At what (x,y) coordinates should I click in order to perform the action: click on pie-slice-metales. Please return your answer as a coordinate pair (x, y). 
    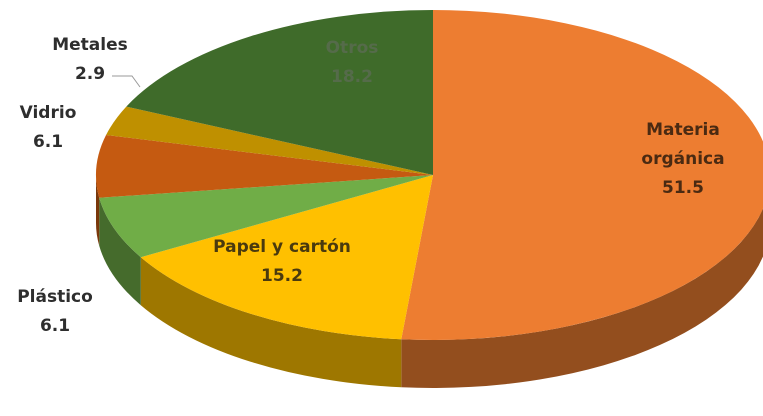
    Looking at the image, I should click on (270, 140).